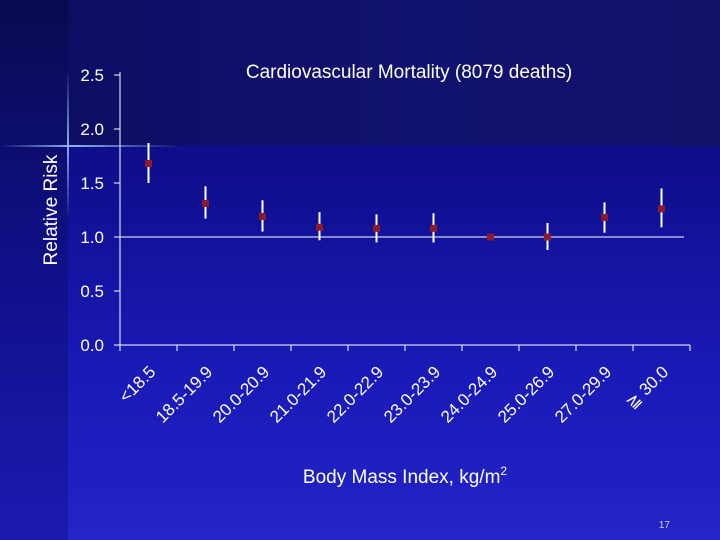  I want to click on x-tick-label: <18.5, so click(137, 384).